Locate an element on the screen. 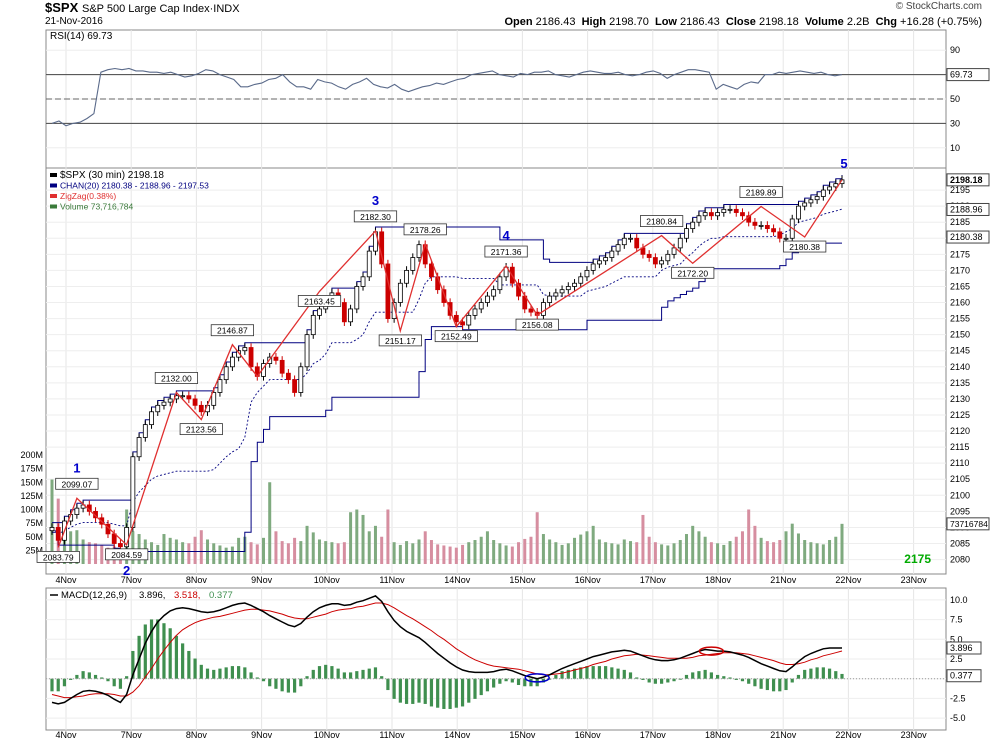 Image resolution: width=990 pixels, height=744 pixels. rsi-last-value-label: 69.73 is located at coordinates (961, 75).